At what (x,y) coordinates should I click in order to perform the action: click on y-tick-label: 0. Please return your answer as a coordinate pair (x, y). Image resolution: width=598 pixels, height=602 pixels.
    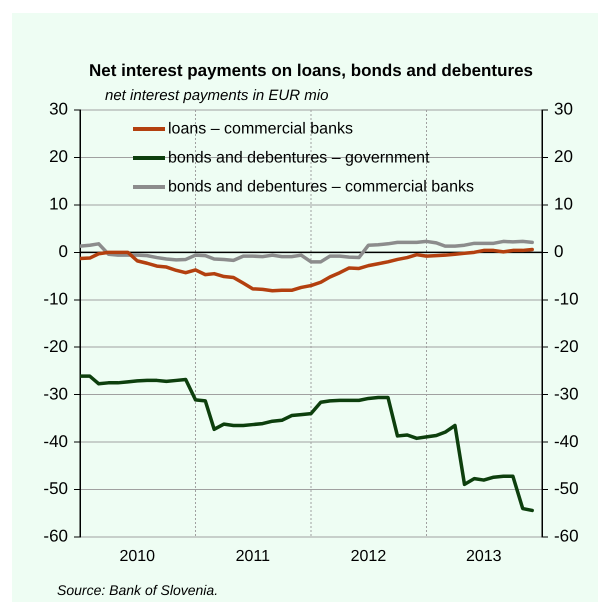
    Looking at the image, I should click on (63, 252).